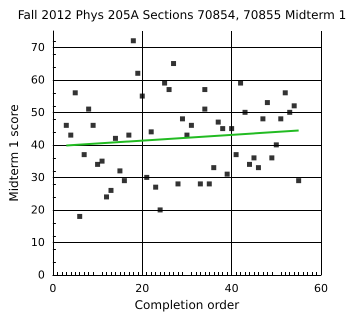 Image resolution: width=364 pixels, height=325 pixels. What do you see at coordinates (37, 112) in the screenshot?
I see `y-tick-label: 50` at bounding box center [37, 112].